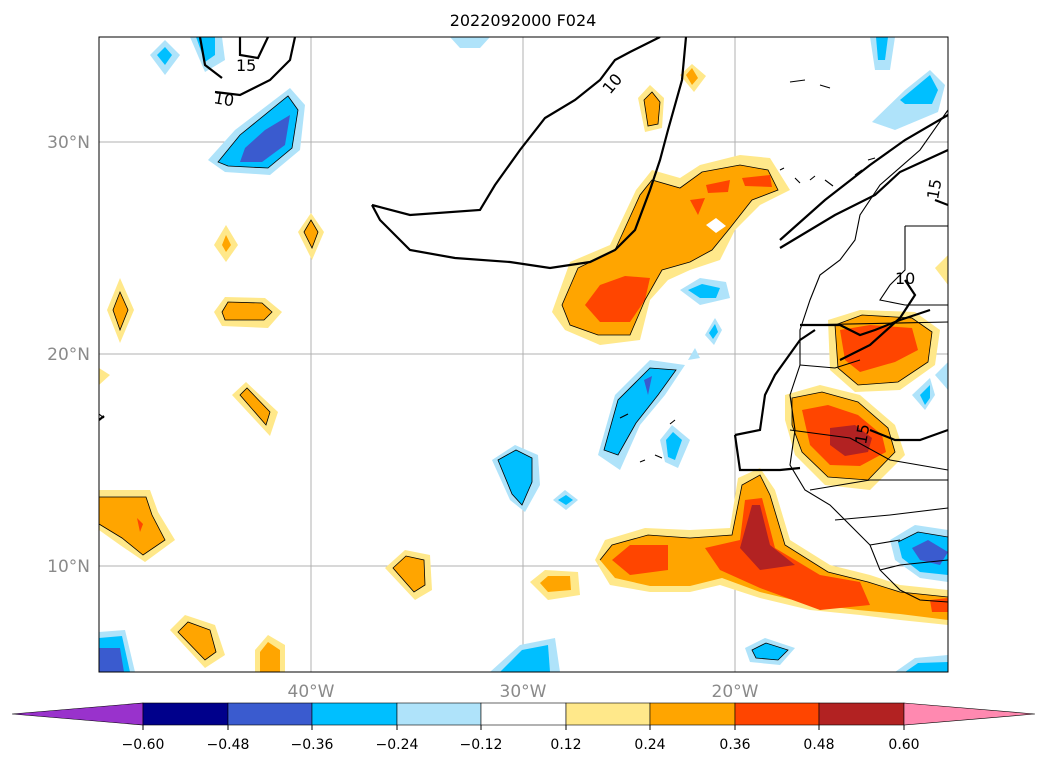 The width and height of the screenshot is (1047, 765). I want to click on colorbar-tick-label: −0.60, so click(143, 745).